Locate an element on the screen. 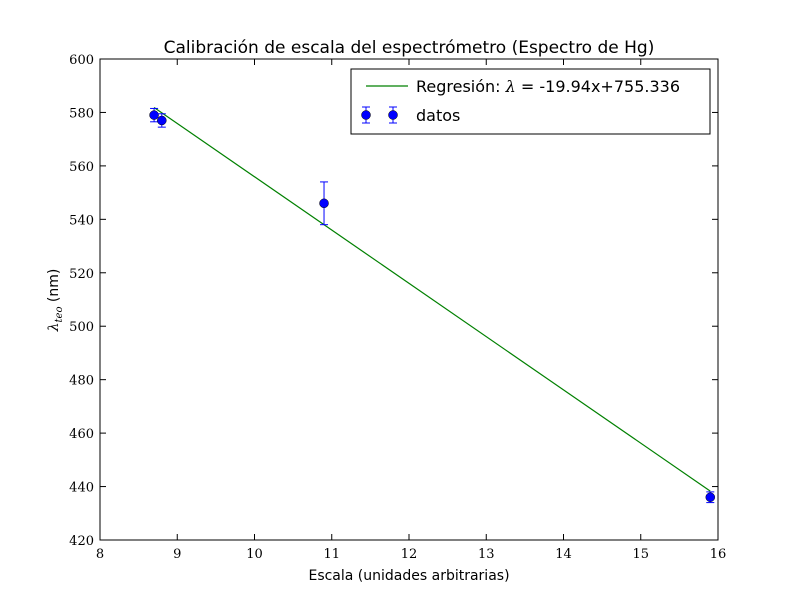 The image size is (800, 600). y-tick-label: 460 is located at coordinates (81, 434).